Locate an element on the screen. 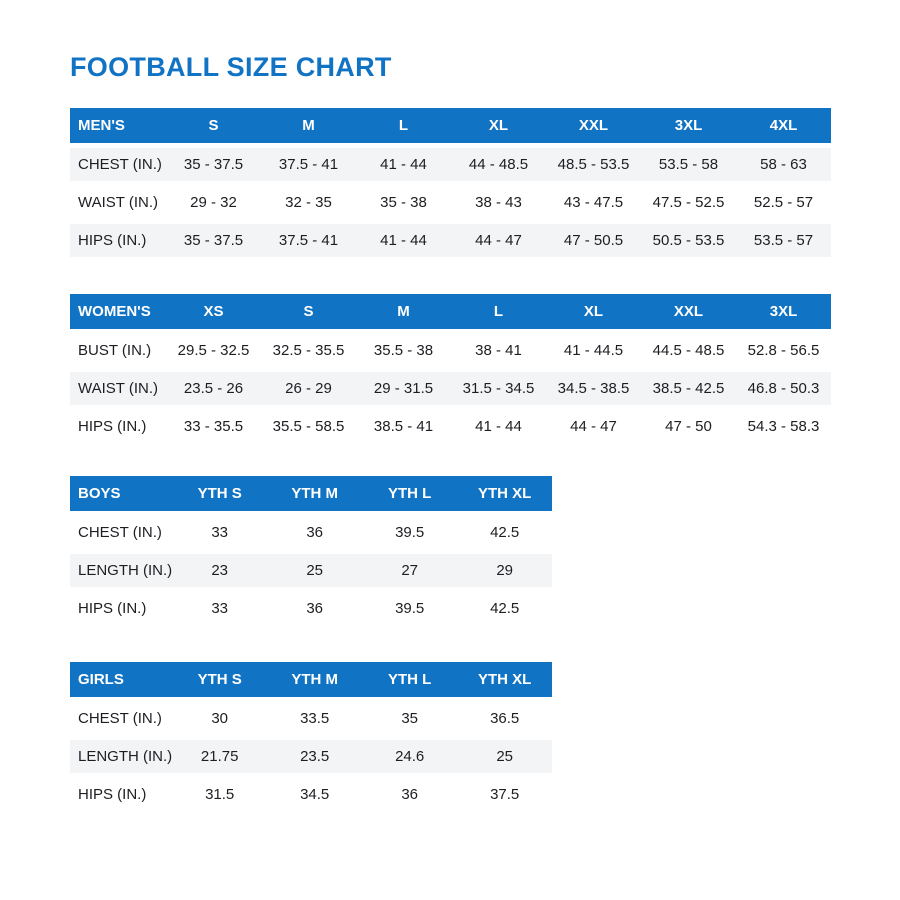 The height and width of the screenshot is (900, 900). size-column-header: S is located at coordinates (213, 125).